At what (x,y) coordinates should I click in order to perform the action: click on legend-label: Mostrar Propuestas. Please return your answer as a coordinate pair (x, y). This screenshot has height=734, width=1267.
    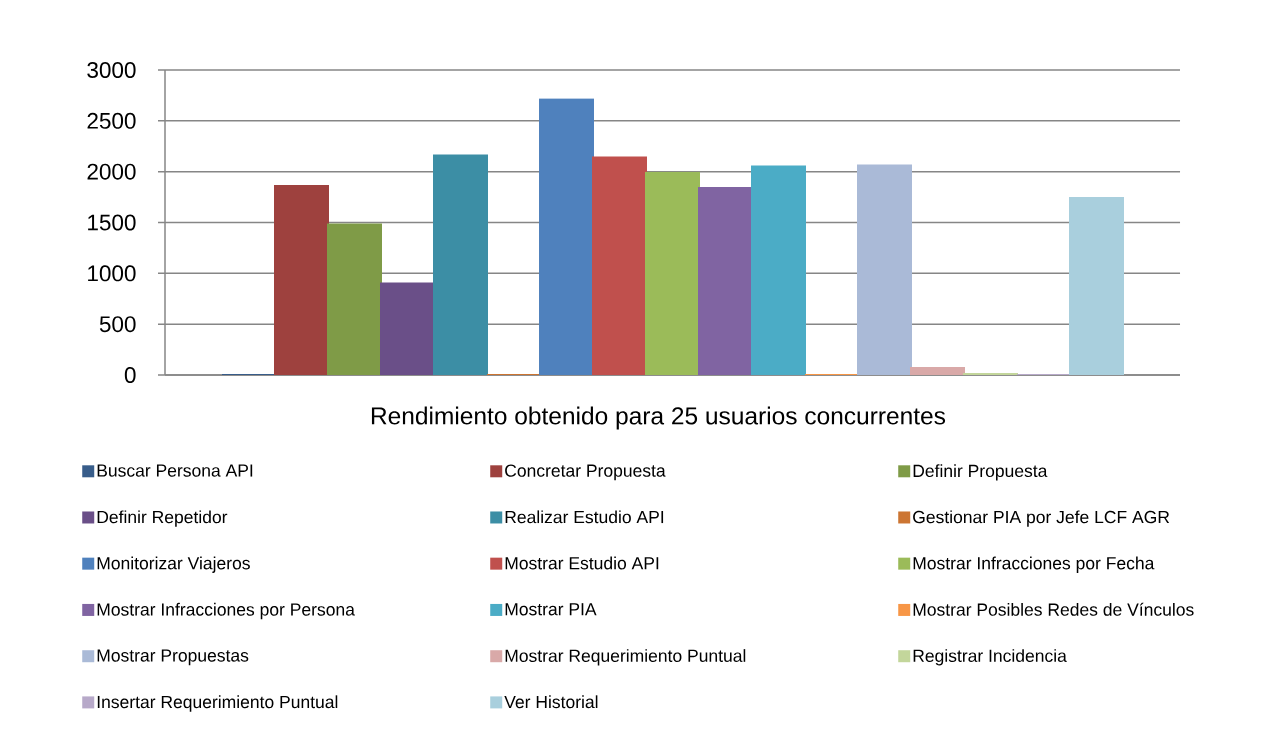
    Looking at the image, I should click on (173, 657).